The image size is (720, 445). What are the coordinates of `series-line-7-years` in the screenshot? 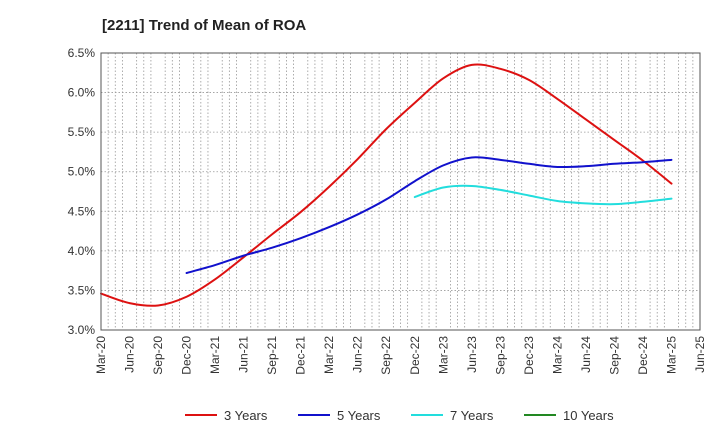 It's located at (543, 195).